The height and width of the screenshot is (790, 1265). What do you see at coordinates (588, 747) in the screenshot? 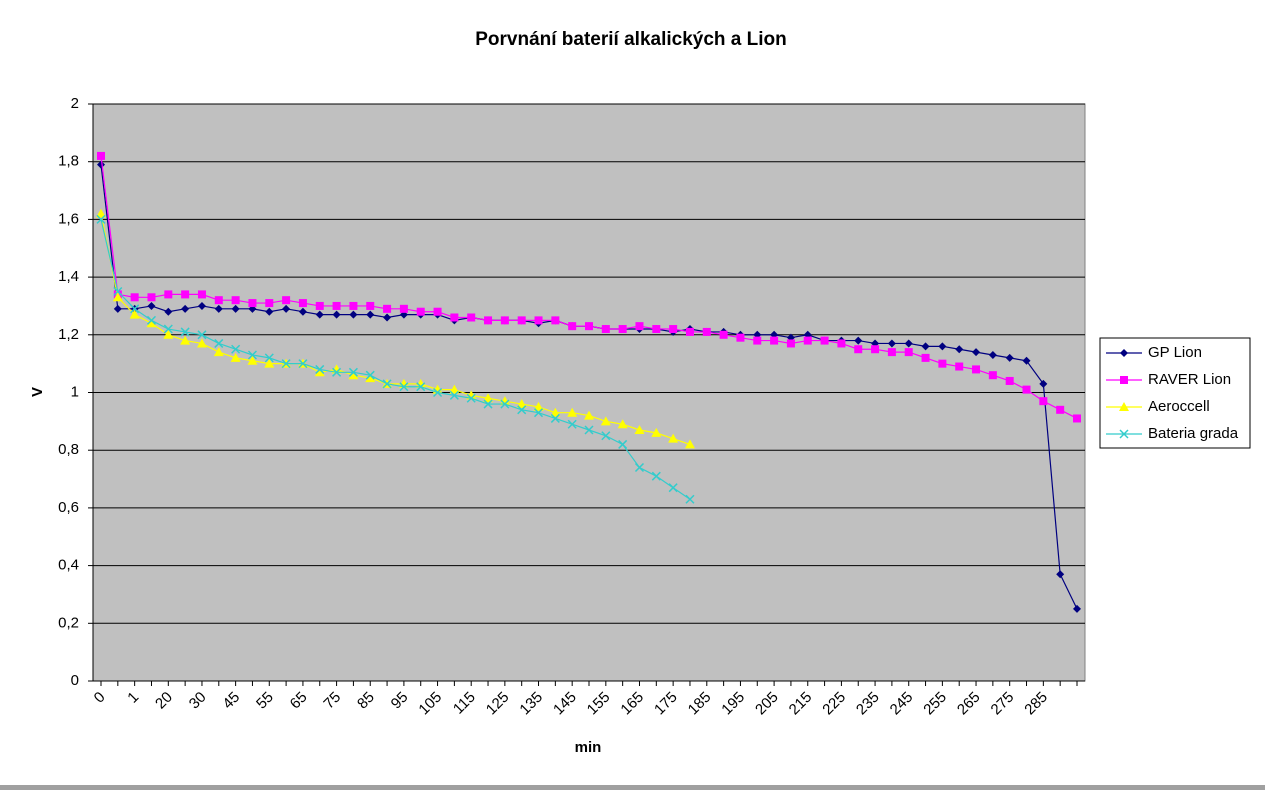
I see `x-axis-label: min` at bounding box center [588, 747].